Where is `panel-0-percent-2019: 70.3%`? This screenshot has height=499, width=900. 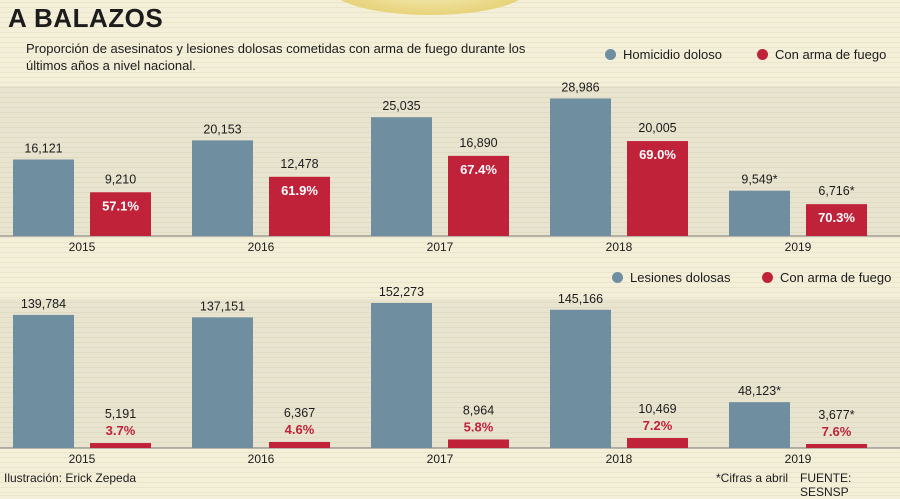 panel-0-percent-2019: 70.3% is located at coordinates (836, 217).